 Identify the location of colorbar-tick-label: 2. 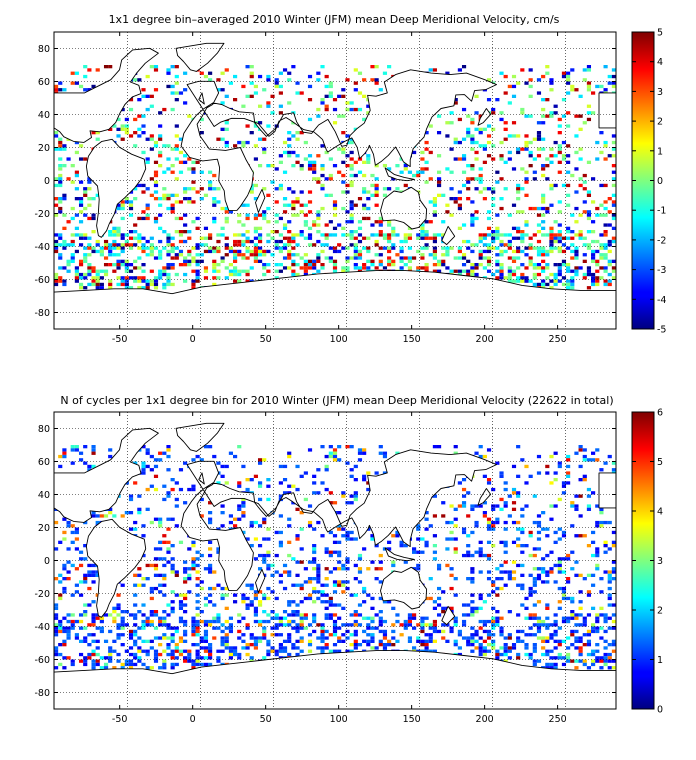
(660, 122).